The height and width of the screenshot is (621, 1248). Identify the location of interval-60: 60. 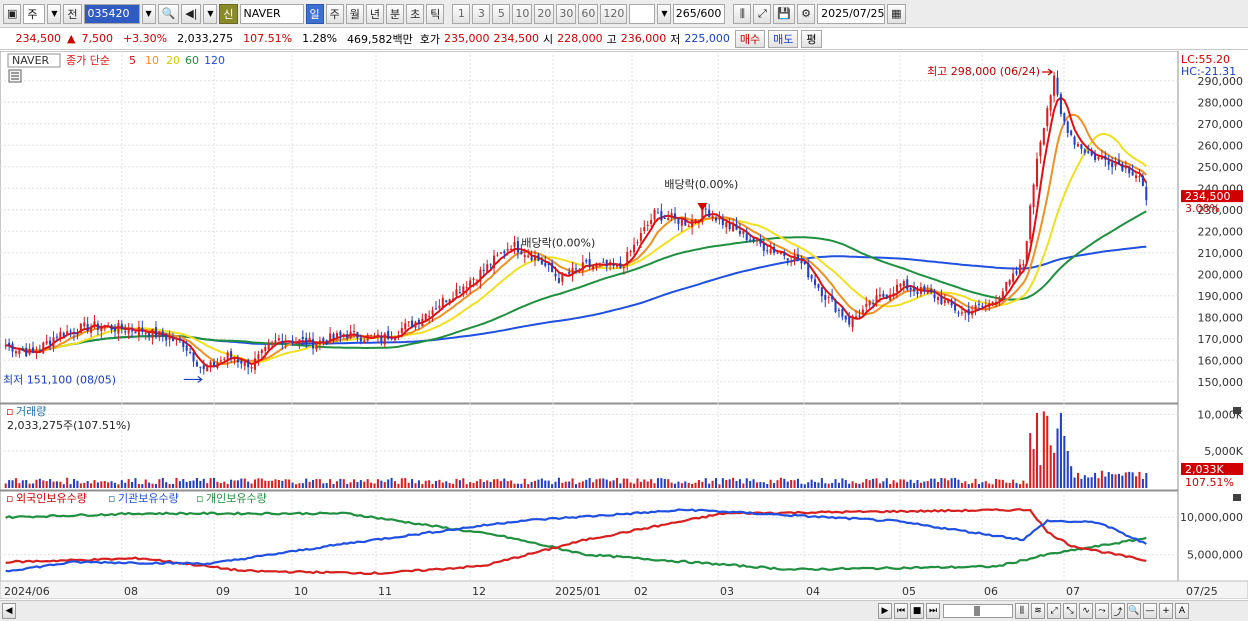
(588, 13).